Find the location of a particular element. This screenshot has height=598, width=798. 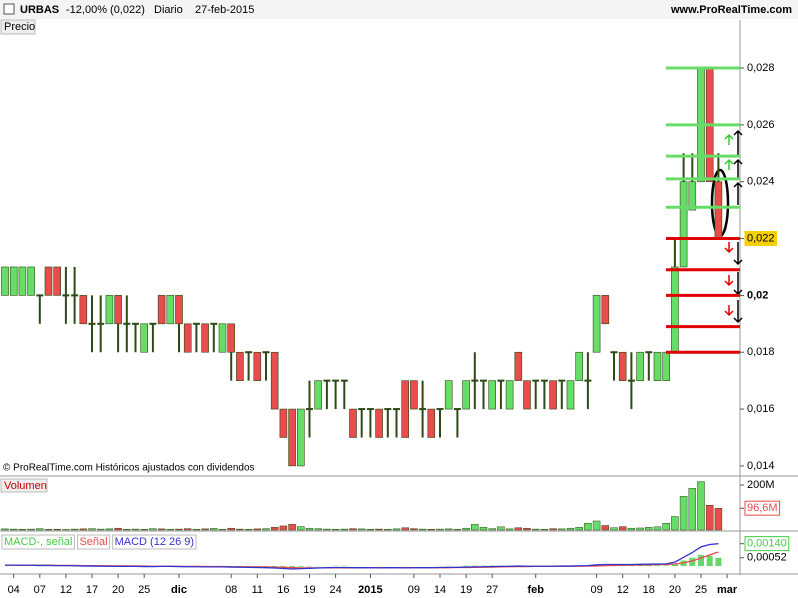

x-tick-label: 25 is located at coordinates (701, 590).